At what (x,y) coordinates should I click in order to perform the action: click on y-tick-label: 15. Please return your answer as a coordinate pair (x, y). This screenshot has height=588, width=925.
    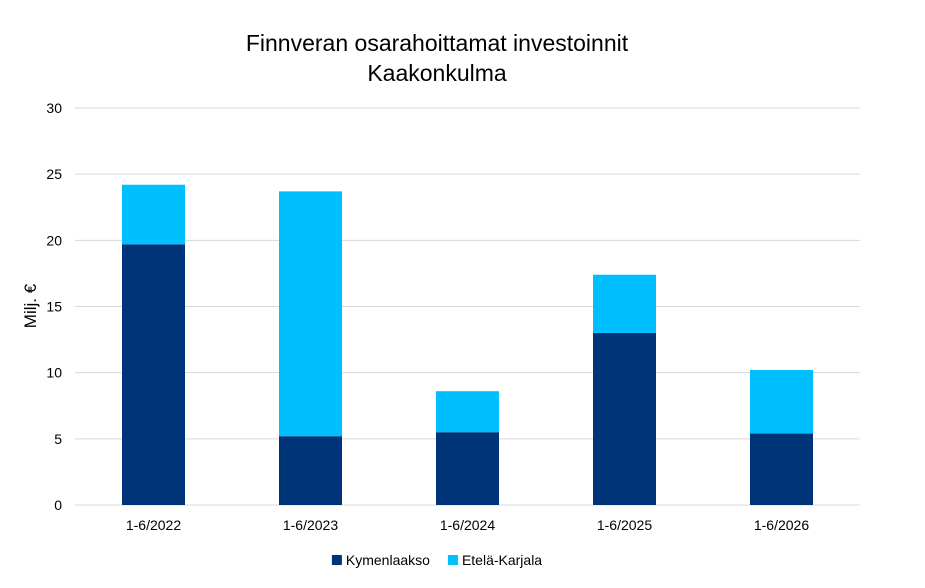
    Looking at the image, I should click on (54, 307).